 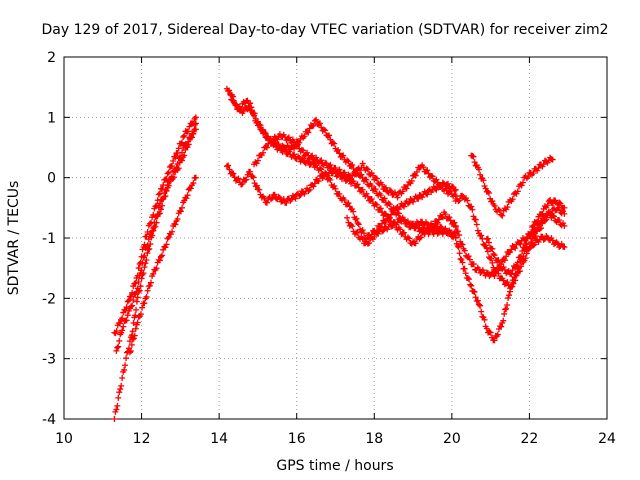 What do you see at coordinates (142, 439) in the screenshot?
I see `x-tick-label: 12` at bounding box center [142, 439].